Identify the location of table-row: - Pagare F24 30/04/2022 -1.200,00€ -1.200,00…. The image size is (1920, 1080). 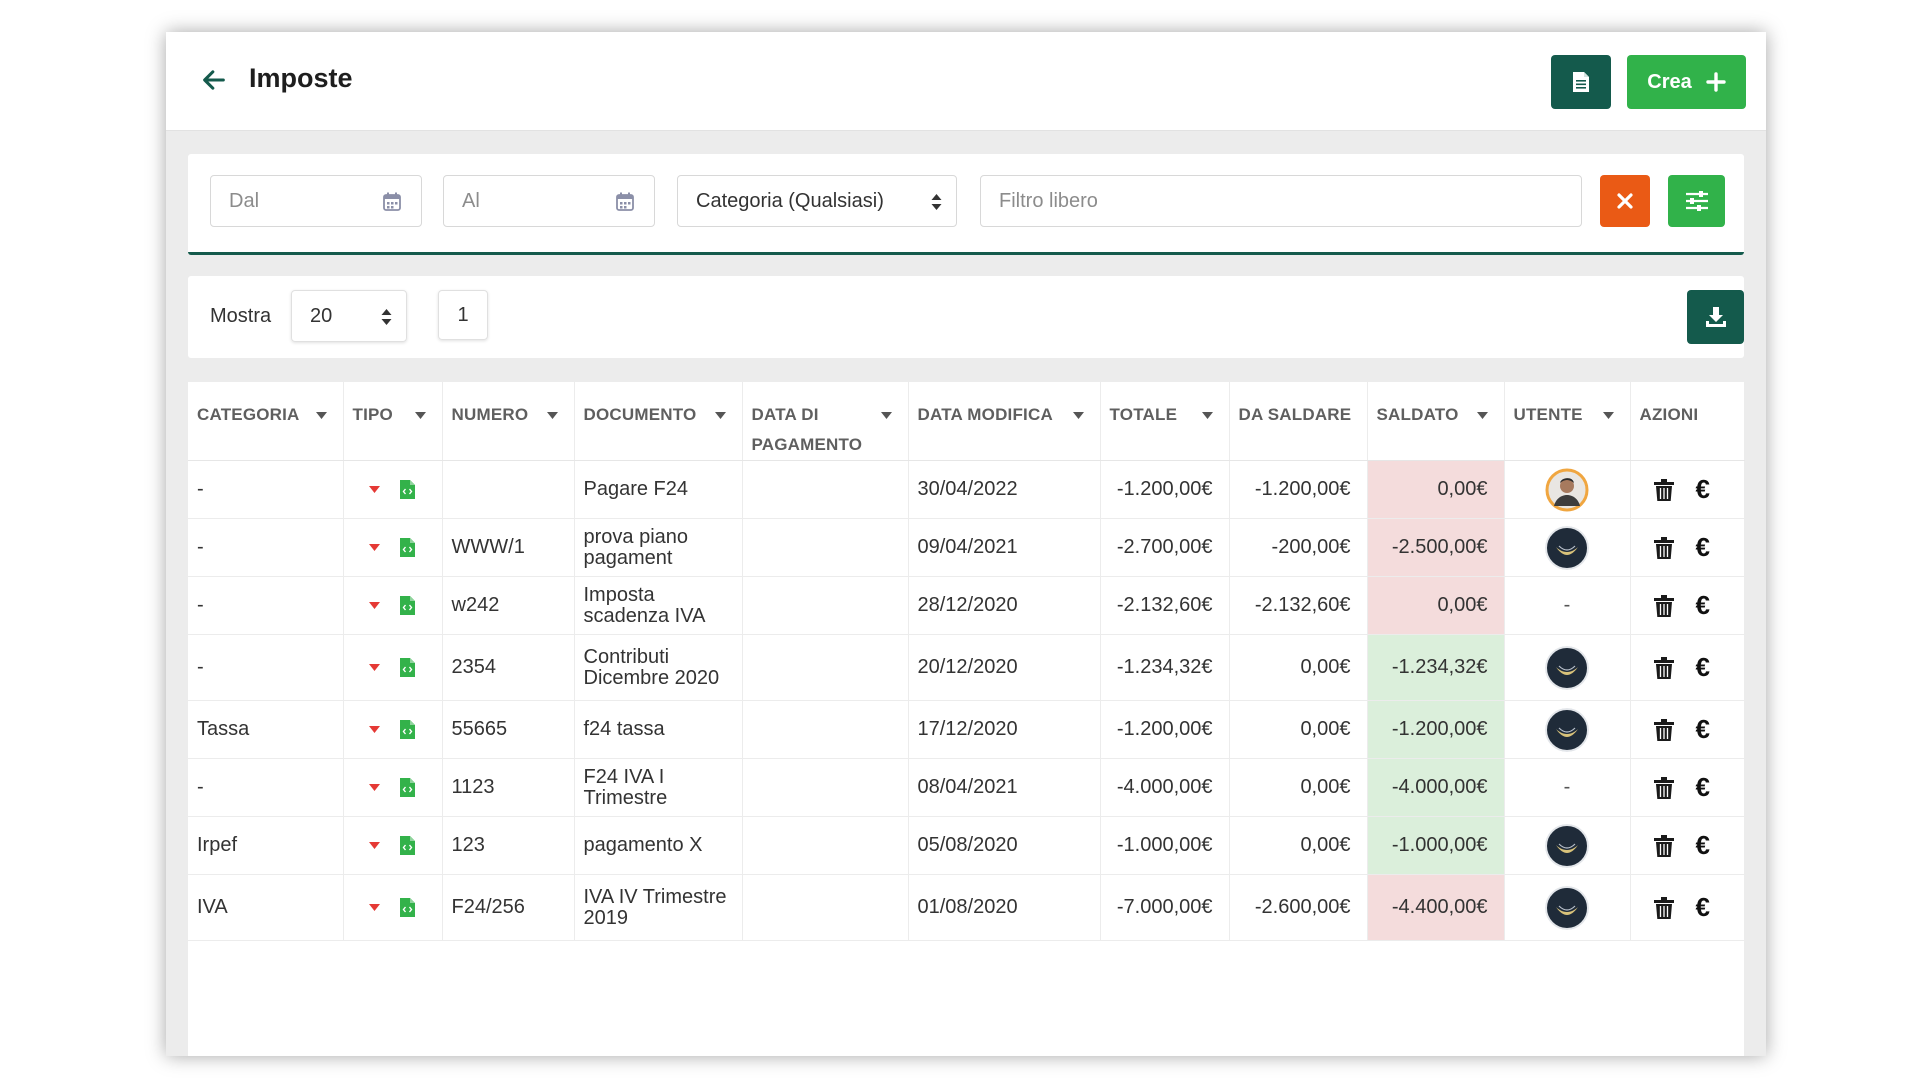
(966, 489).